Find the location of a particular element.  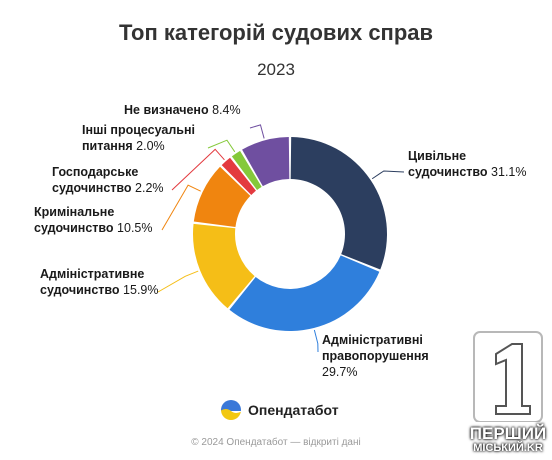

brand-name: Опендатабот is located at coordinates (293, 410).